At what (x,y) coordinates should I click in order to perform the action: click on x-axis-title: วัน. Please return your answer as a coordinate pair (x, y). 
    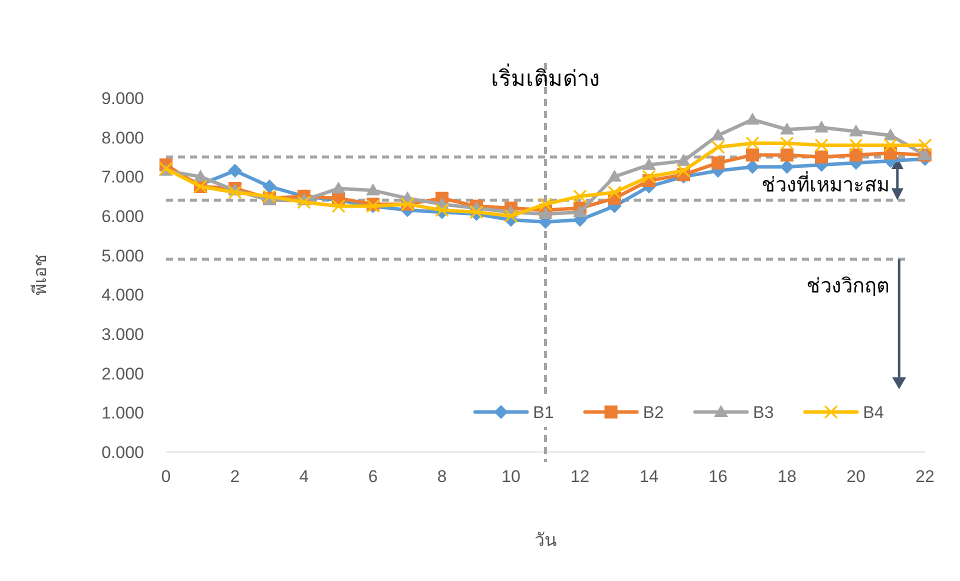
    Looking at the image, I should click on (545, 540).